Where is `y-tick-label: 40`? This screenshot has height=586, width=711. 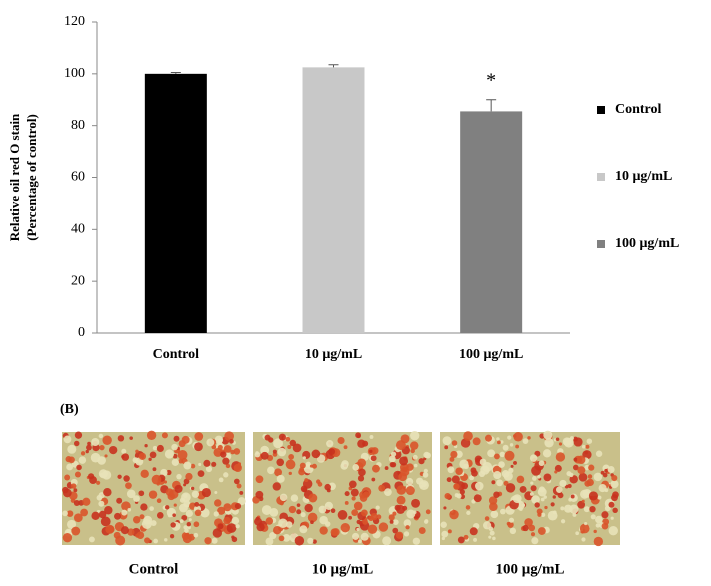 y-tick-label: 40 is located at coordinates (78, 229).